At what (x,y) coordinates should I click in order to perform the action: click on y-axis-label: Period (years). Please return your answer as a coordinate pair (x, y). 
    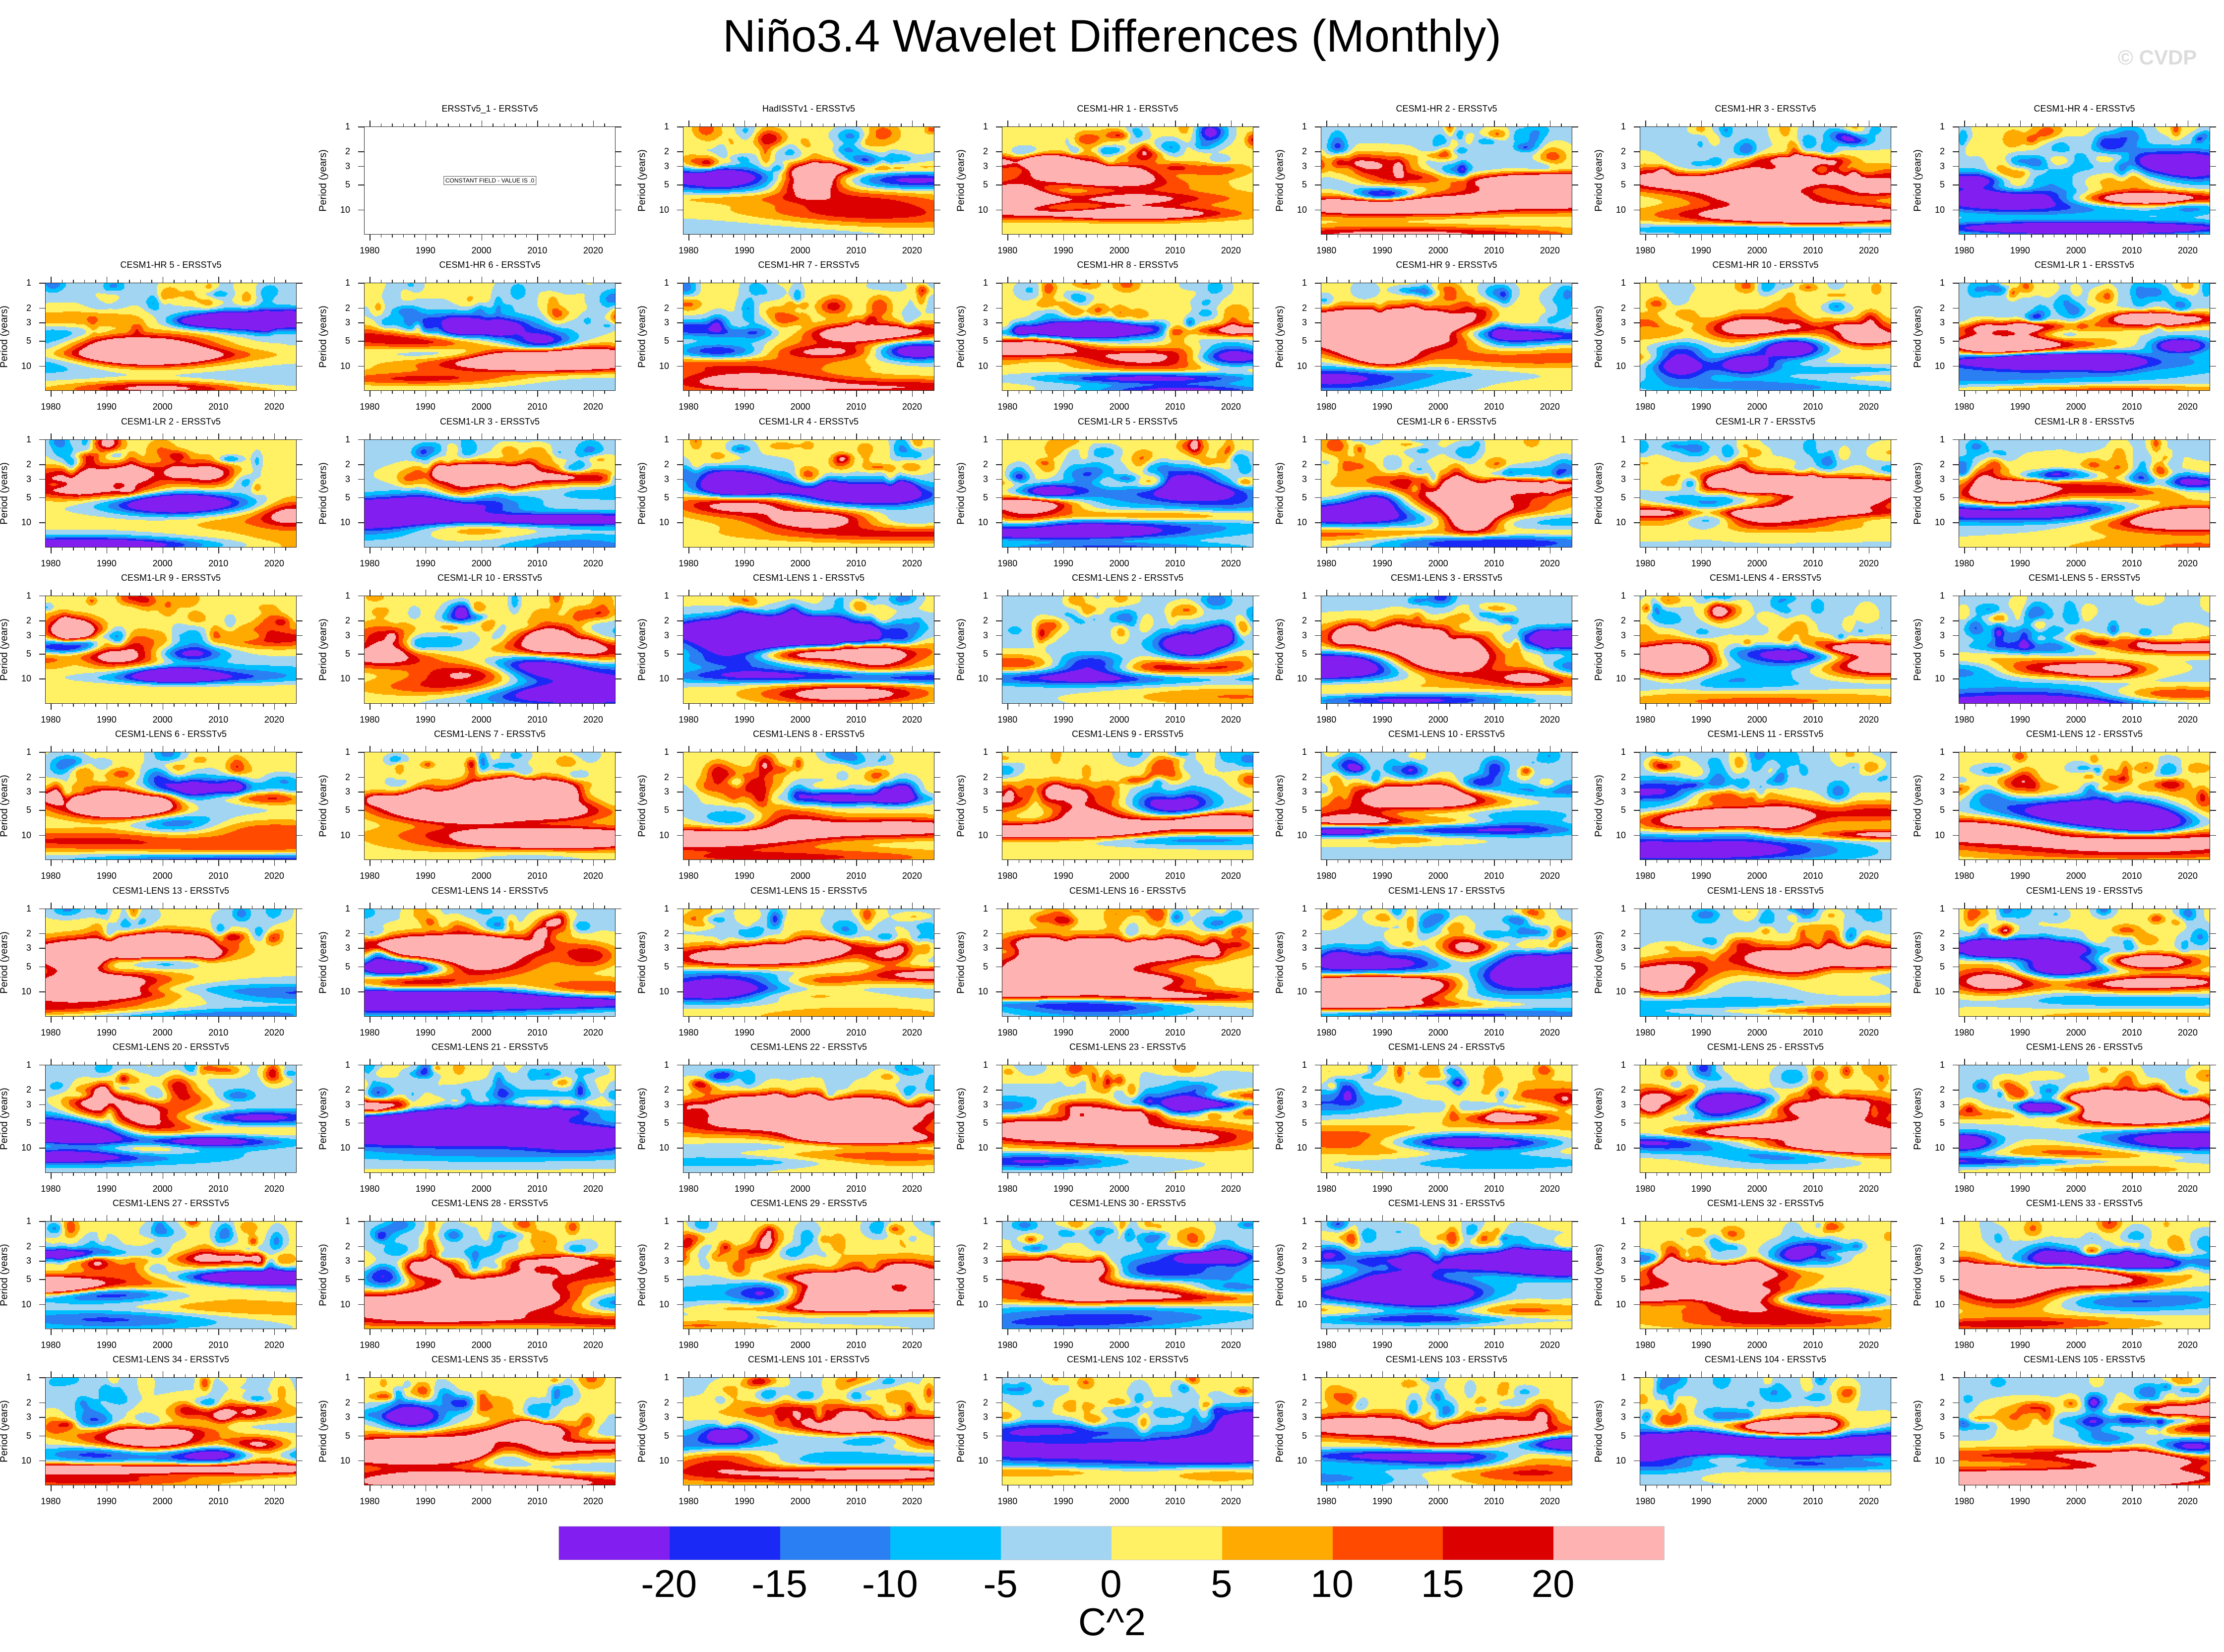
    Looking at the image, I should click on (642, 1275).